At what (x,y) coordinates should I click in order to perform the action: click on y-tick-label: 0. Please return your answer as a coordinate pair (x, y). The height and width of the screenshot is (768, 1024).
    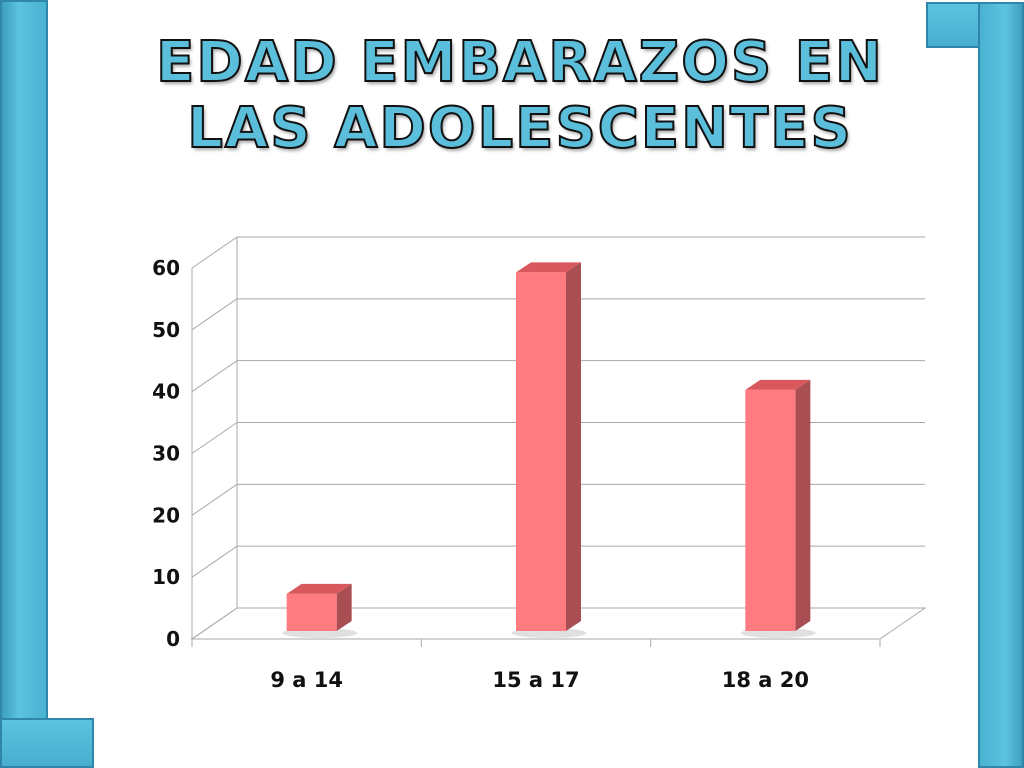
    Looking at the image, I should click on (173, 639).